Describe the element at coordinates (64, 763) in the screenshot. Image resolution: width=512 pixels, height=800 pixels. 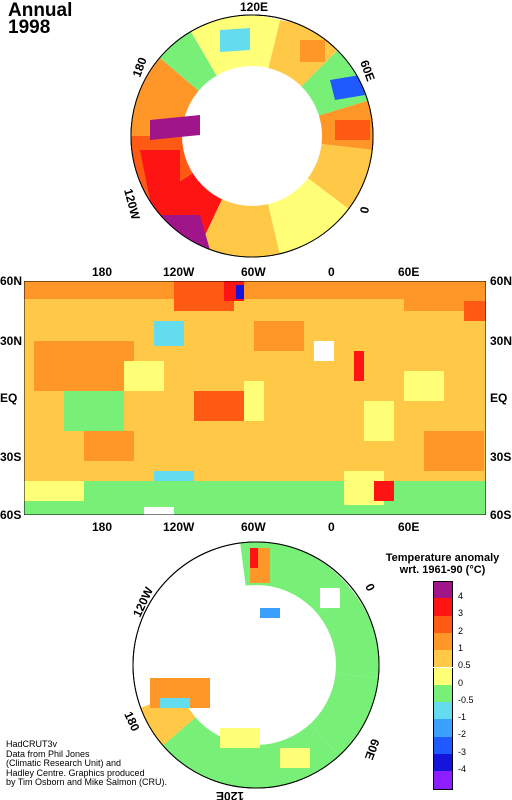
I see `credit-line: (Climatic Research Unit) and` at that location.